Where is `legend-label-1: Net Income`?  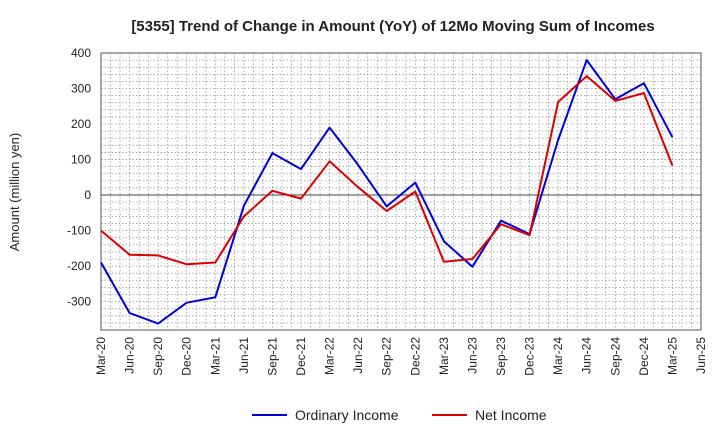 legend-label-1: Net Income is located at coordinates (511, 415).